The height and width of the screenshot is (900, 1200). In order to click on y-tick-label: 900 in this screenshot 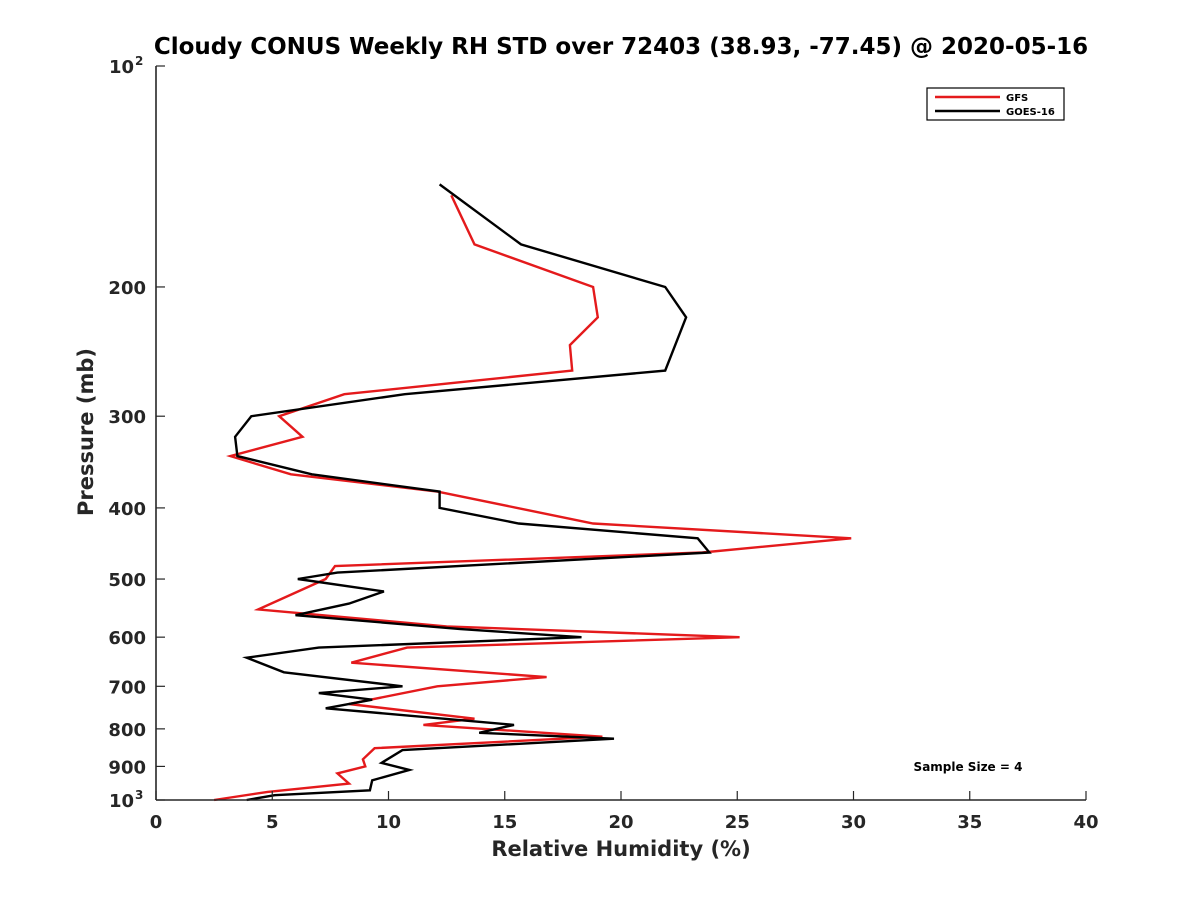, I will do `click(127, 767)`.